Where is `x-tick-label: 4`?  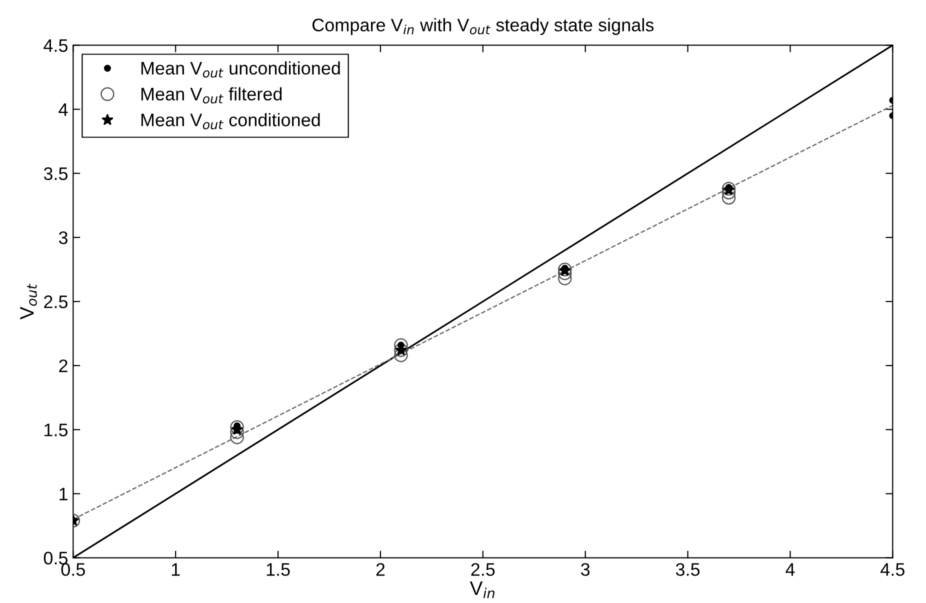
x-tick-label: 4 is located at coordinates (790, 569).